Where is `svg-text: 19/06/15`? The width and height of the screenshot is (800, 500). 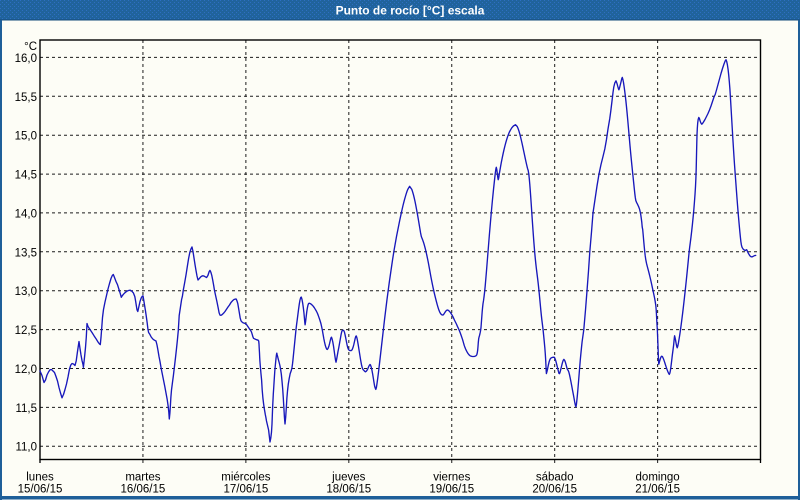 svg-text: 19/06/15 is located at coordinates (451, 490).